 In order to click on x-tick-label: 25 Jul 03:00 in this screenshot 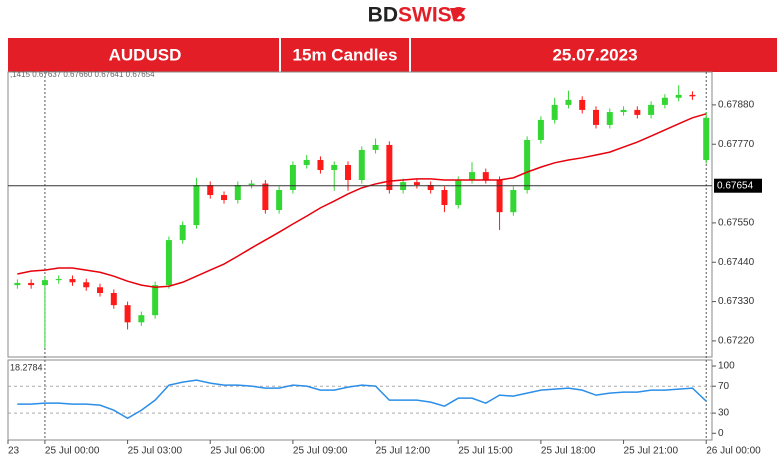, I will do `click(155, 451)`.